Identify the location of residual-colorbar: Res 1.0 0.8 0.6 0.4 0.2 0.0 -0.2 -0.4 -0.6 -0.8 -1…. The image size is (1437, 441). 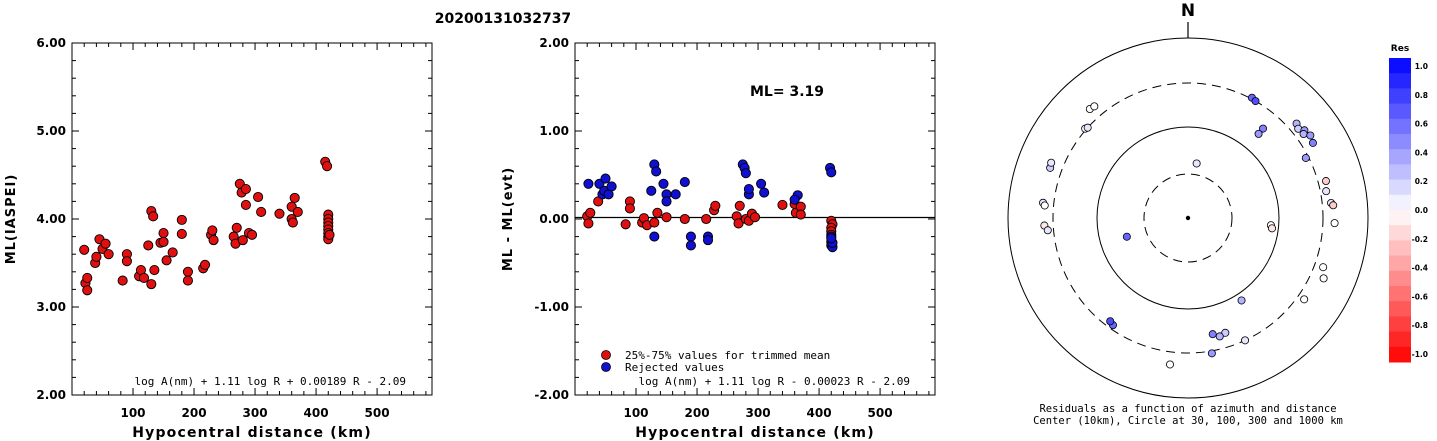
(1408, 203).